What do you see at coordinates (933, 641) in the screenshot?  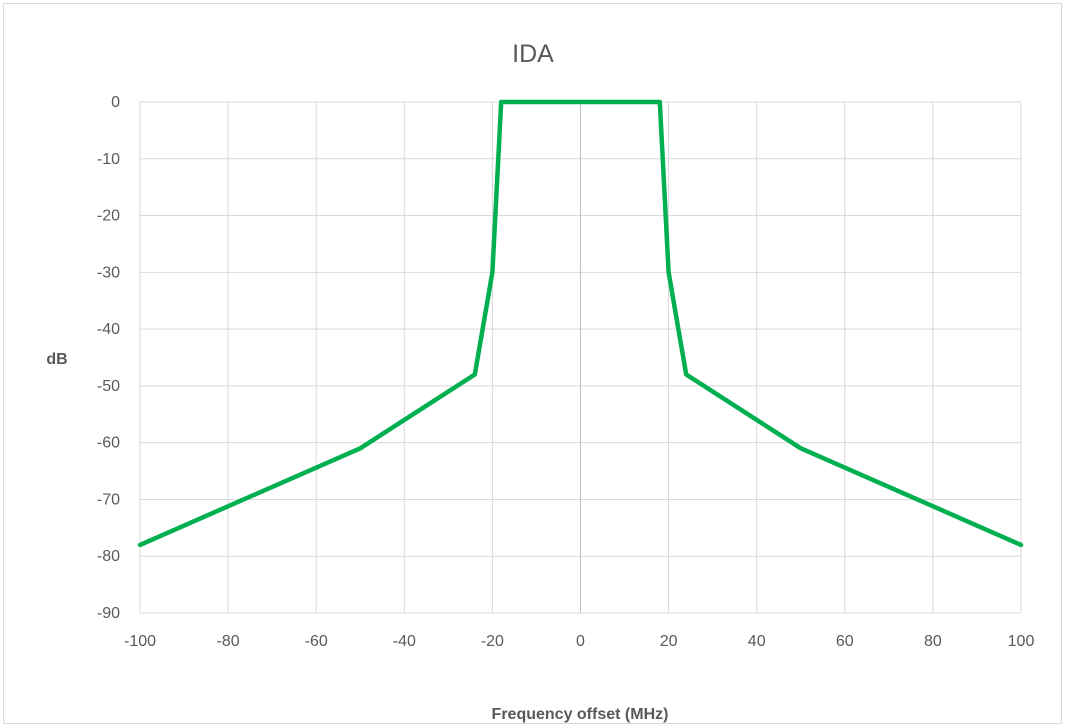 I see `x-tick-label: 80` at bounding box center [933, 641].